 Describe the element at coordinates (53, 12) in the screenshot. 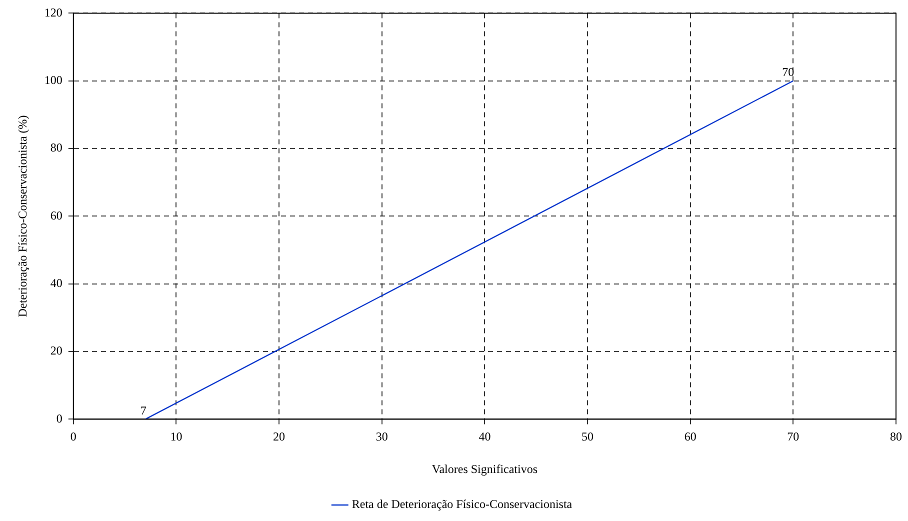

I see `y-tick-label: 120` at that location.